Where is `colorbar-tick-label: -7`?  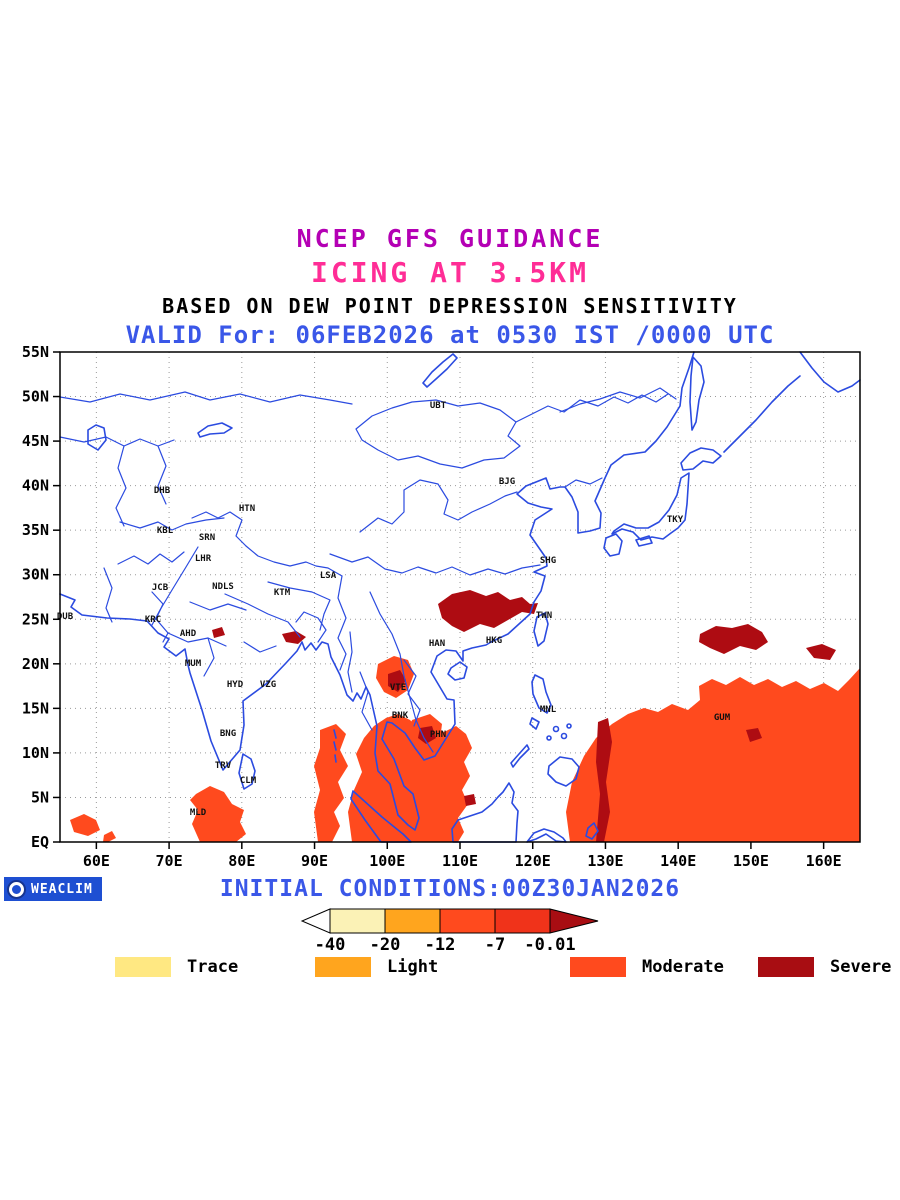
colorbar-tick-label: -7 is located at coordinates (495, 945).